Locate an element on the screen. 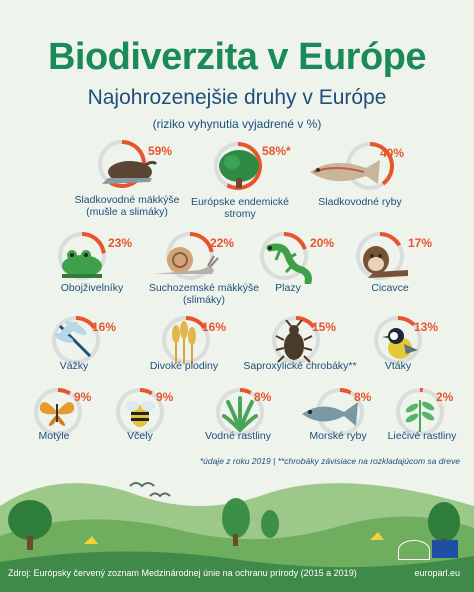 This screenshot has height=592, width=474. page-subtitle: Najohrozenejšie druhy v Európe is located at coordinates (237, 97).